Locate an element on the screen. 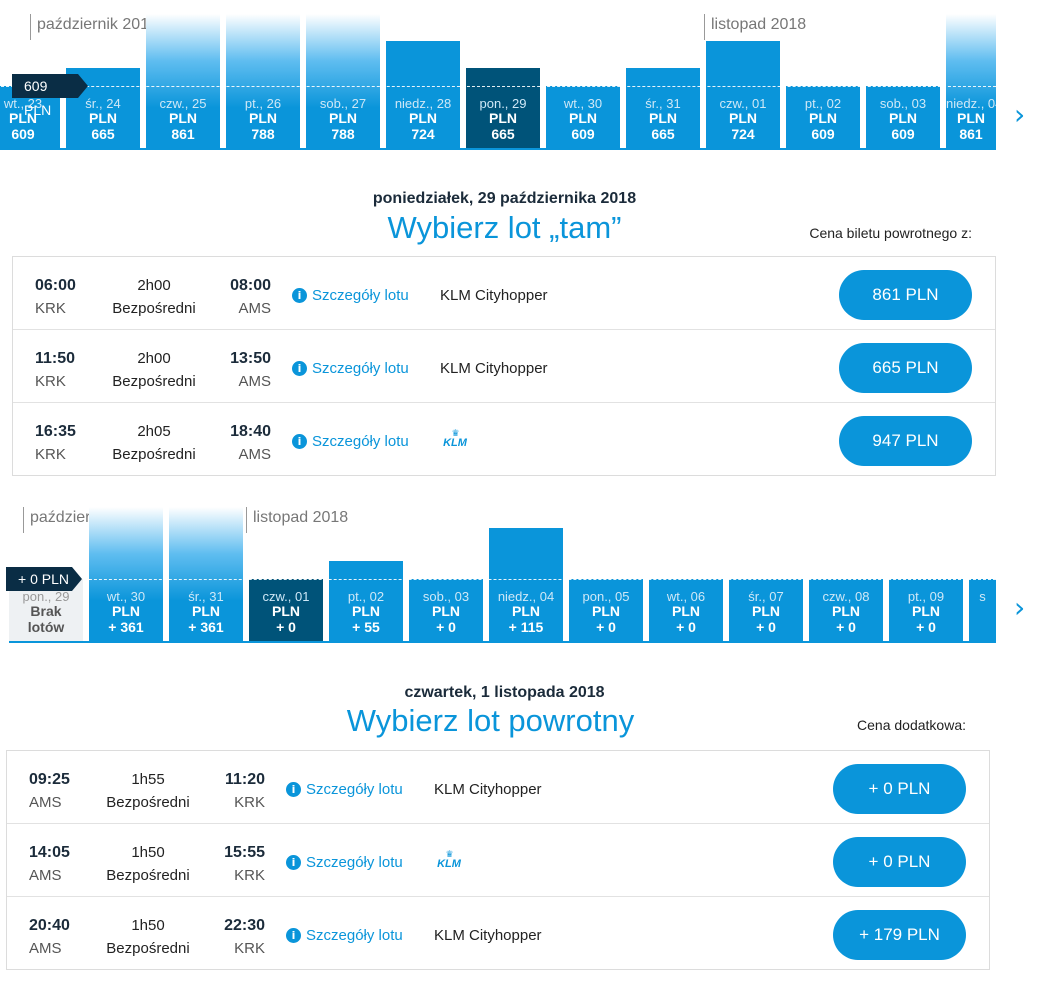  inbound-day-bar: śr., 07 PLN + 0 is located at coordinates (766, 610).